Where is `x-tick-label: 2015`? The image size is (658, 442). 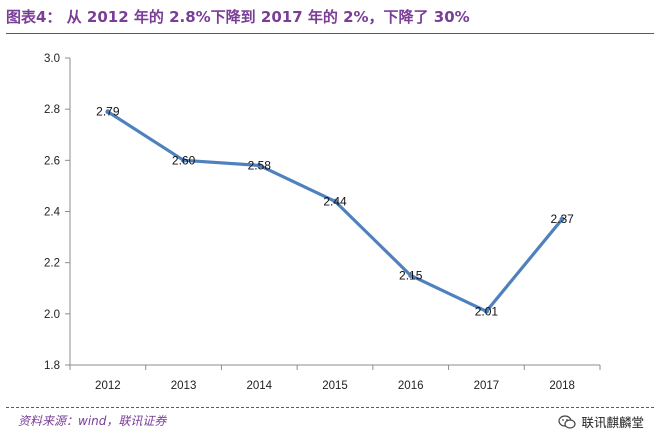 x-tick-label: 2015 is located at coordinates (335, 386).